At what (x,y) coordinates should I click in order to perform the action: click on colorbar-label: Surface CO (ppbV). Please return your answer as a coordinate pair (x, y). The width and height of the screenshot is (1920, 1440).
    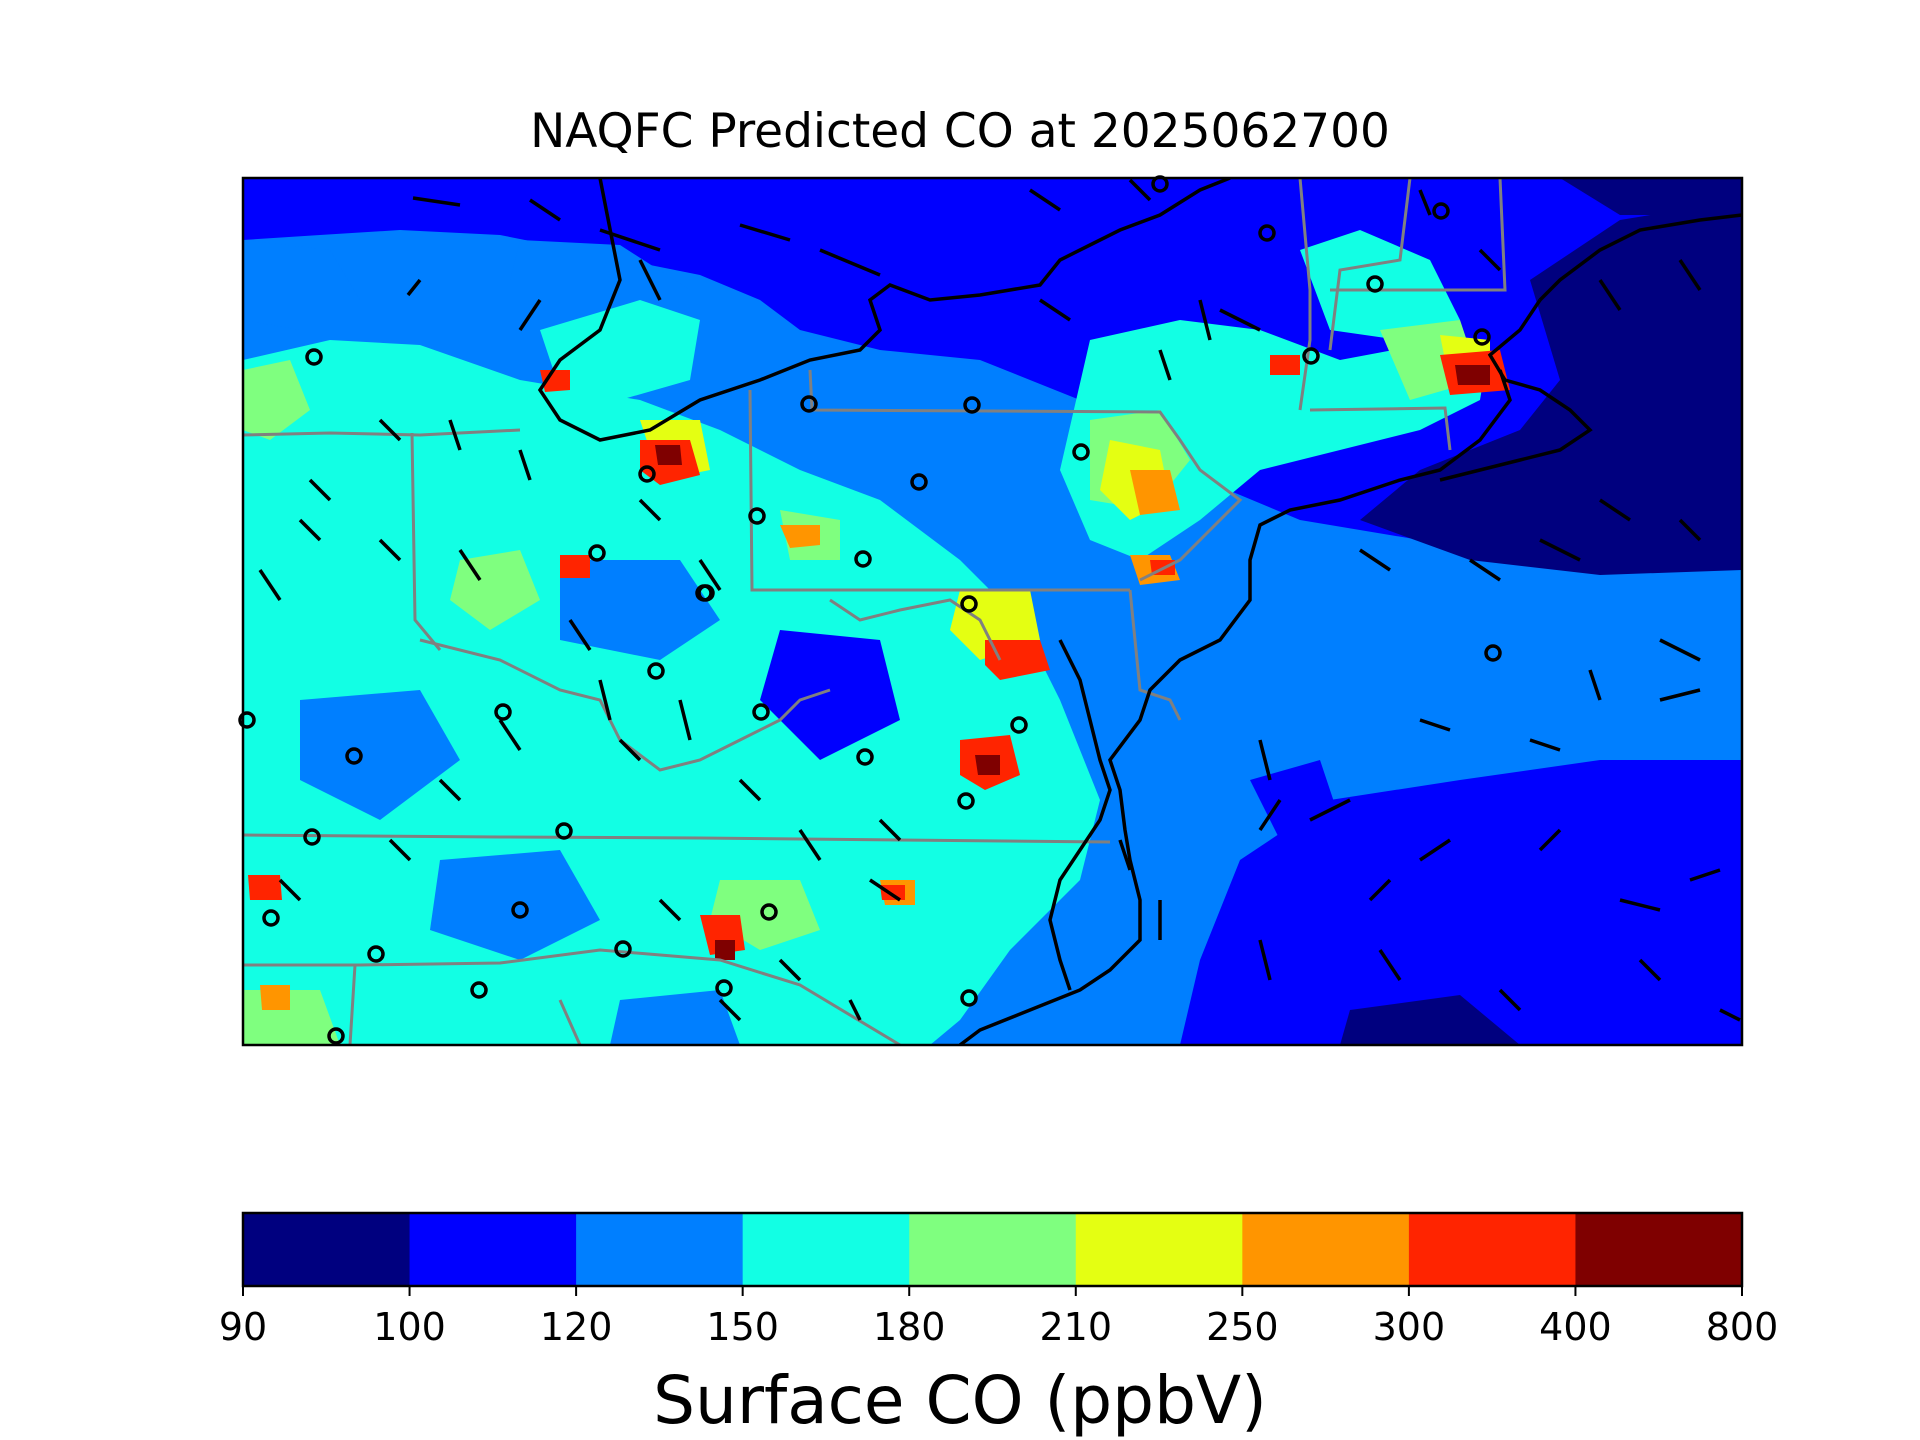
    Looking at the image, I should click on (960, 1400).